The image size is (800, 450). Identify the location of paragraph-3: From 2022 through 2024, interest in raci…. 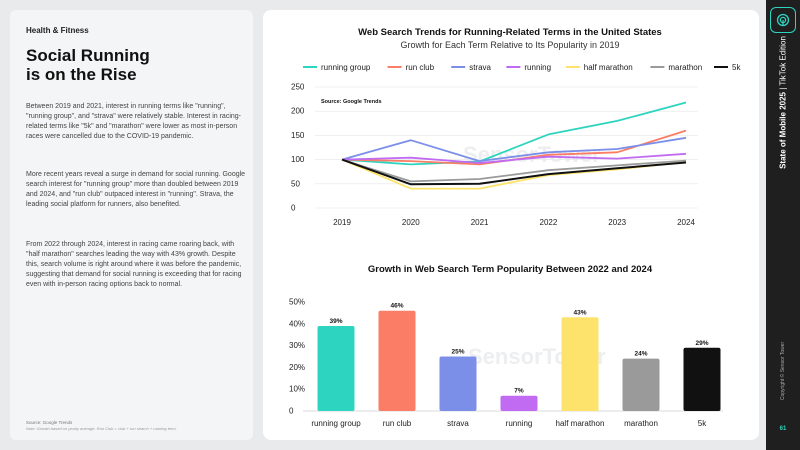
(134, 264).